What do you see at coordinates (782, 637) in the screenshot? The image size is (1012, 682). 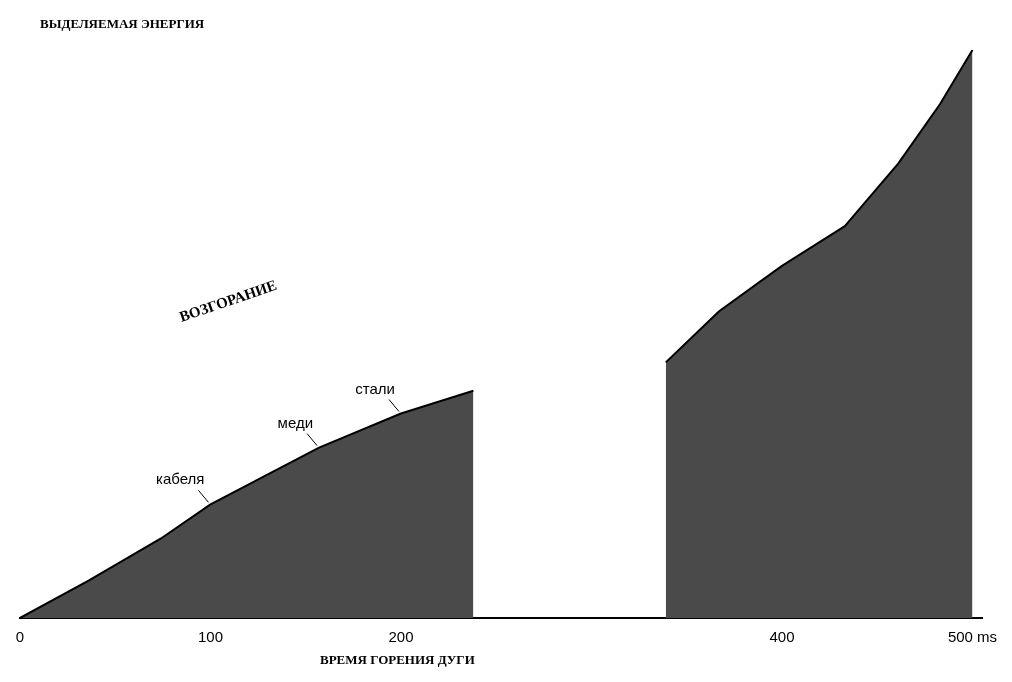 I see `x-tick-label: 400` at bounding box center [782, 637].